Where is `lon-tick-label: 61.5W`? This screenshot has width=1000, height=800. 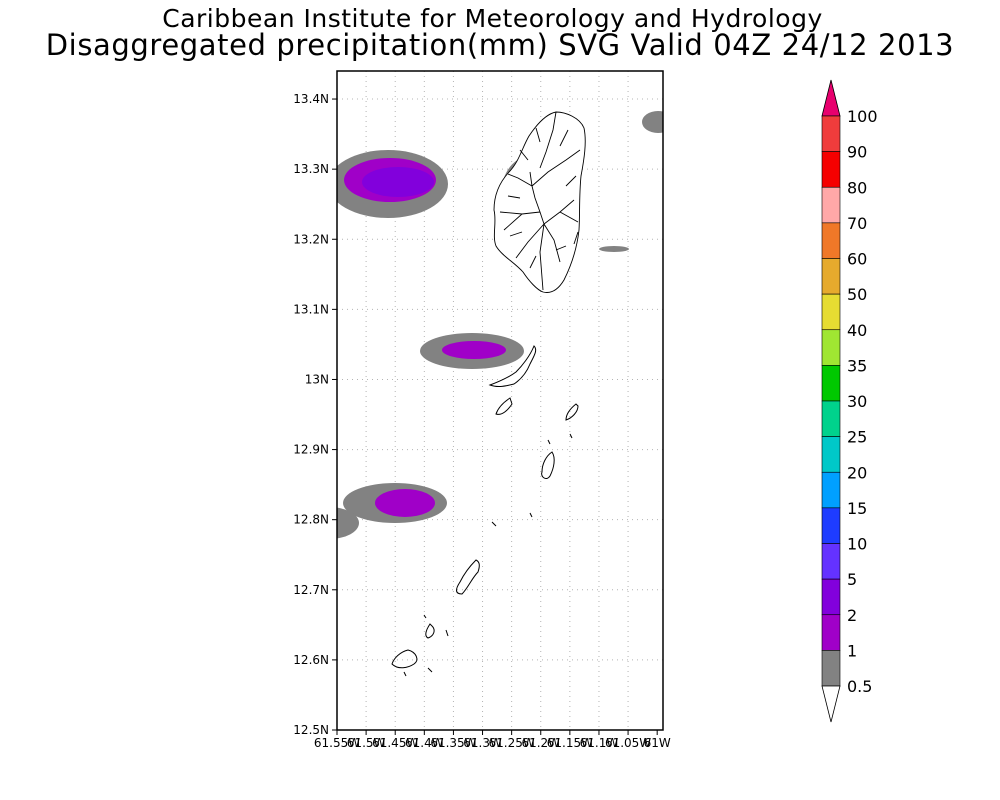
lon-tick-label: 61.5W is located at coordinates (366, 743).